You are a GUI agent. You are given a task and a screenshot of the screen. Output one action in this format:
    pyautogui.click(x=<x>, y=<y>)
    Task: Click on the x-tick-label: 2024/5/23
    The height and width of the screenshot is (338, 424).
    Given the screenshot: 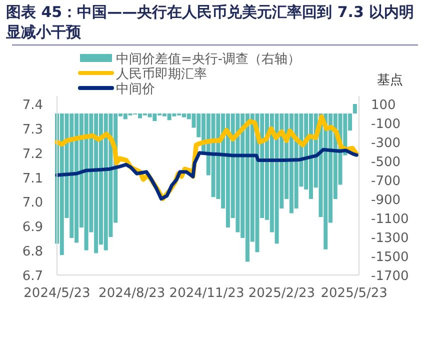 What is the action you would take?
    pyautogui.click(x=57, y=293)
    